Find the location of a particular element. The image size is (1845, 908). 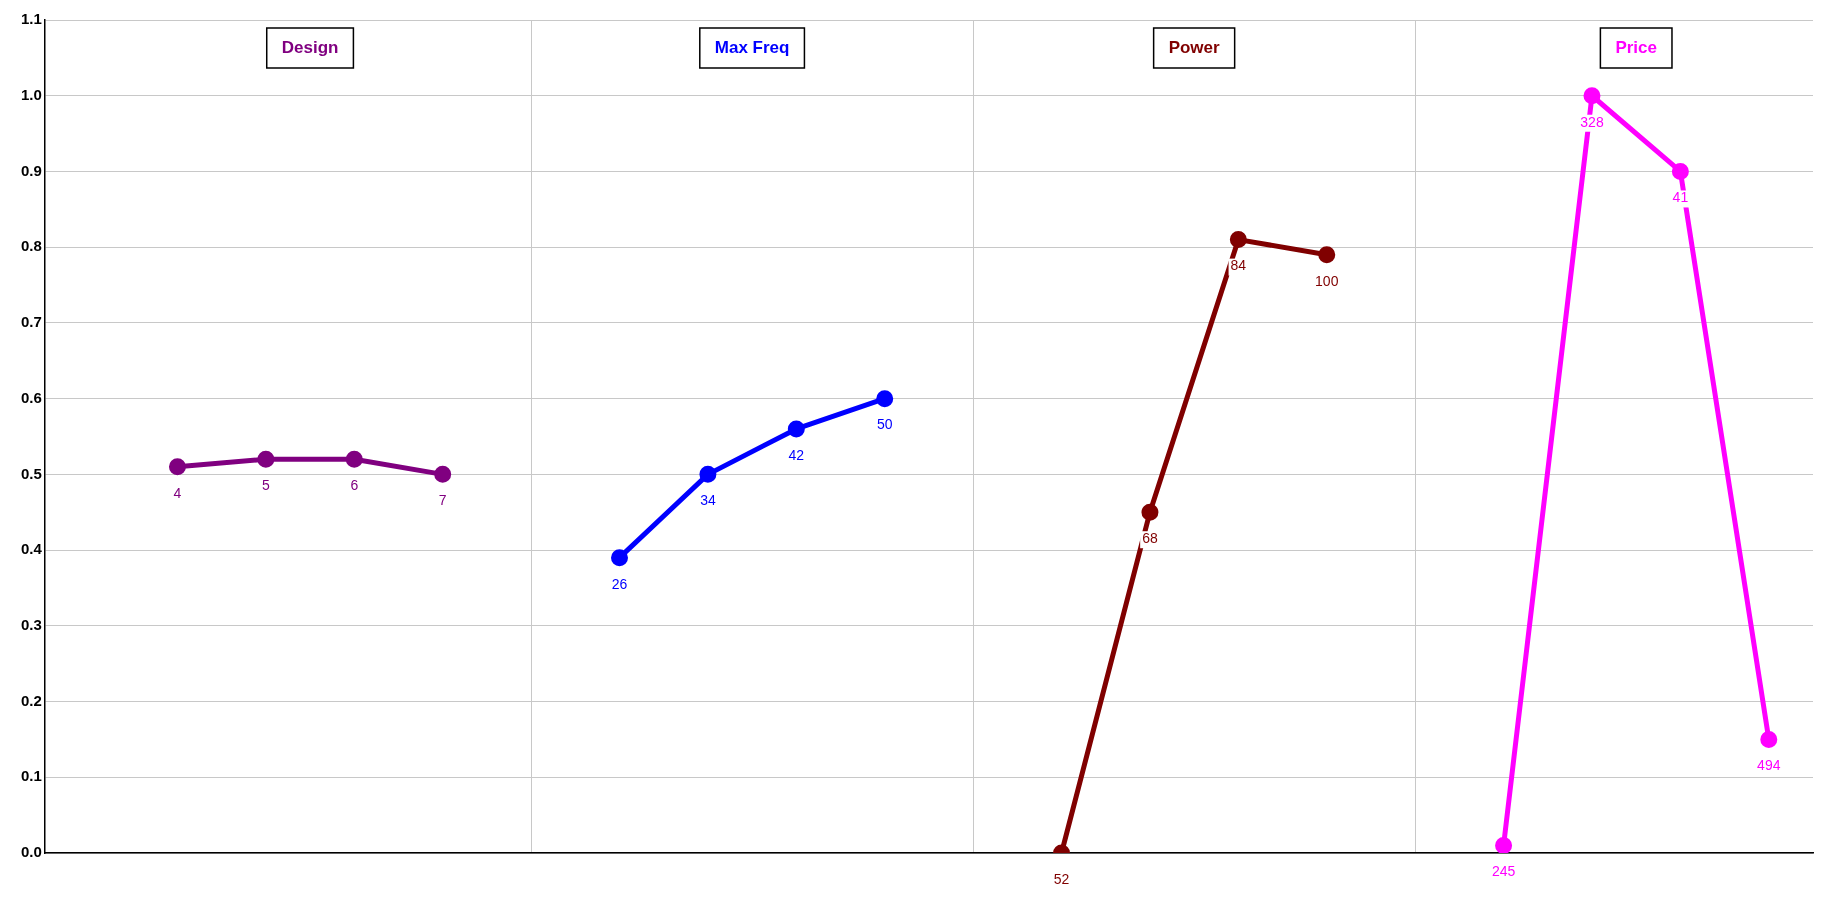

annotation: 494 is located at coordinates (1769, 765).